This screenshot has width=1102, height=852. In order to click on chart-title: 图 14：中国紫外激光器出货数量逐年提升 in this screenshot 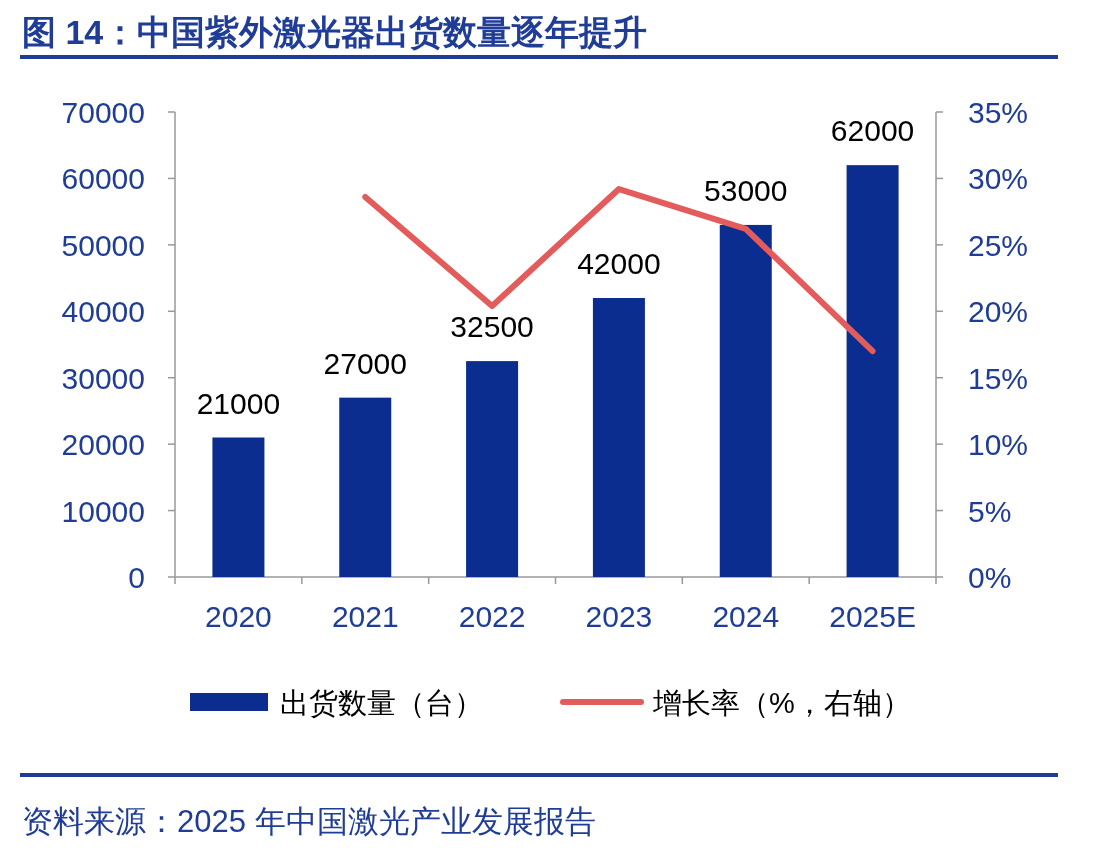, I will do `click(335, 32)`.